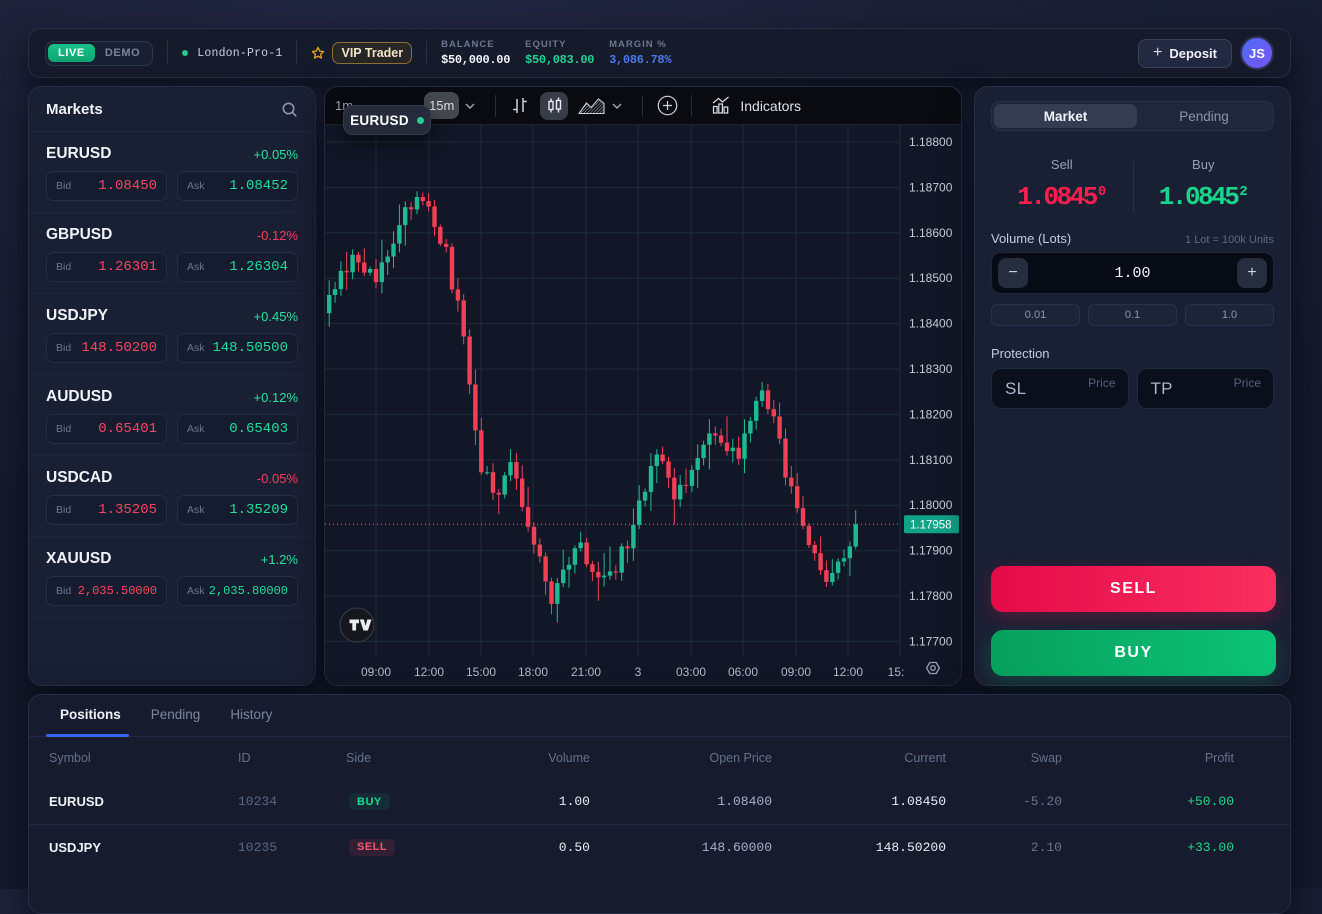  What do you see at coordinates (691, 672) in the screenshot?
I see `svg-text: 03:00` at bounding box center [691, 672].